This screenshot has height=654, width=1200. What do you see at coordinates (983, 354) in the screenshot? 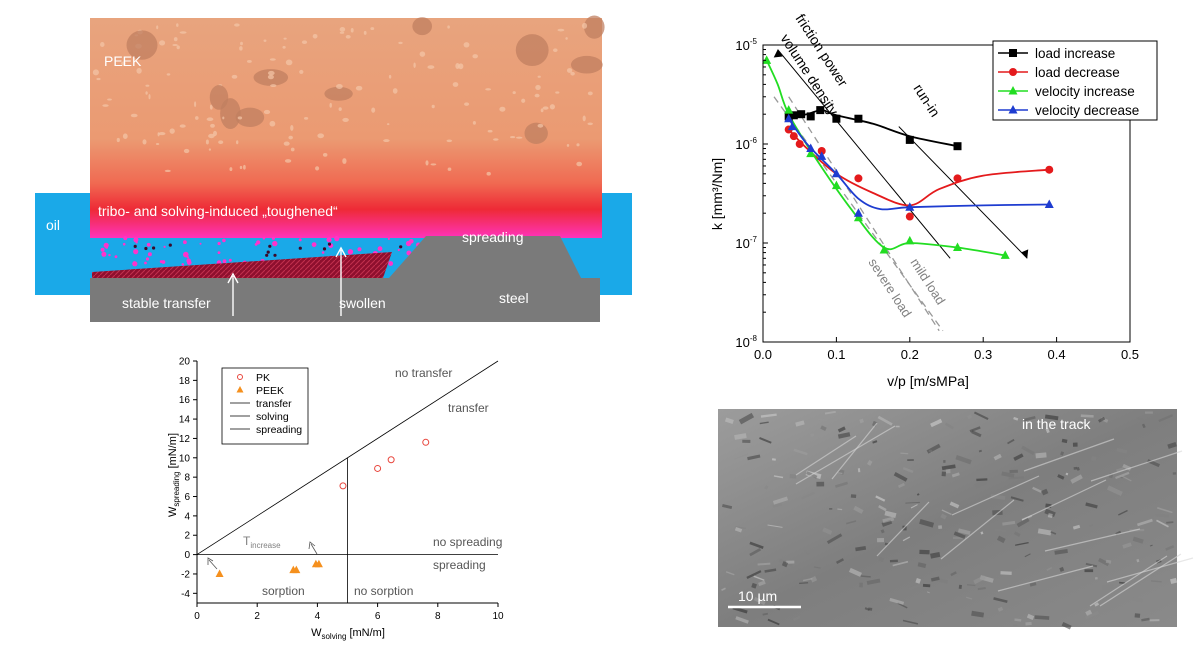
I see `wear-x-tick-label: 0.3` at bounding box center [983, 354].